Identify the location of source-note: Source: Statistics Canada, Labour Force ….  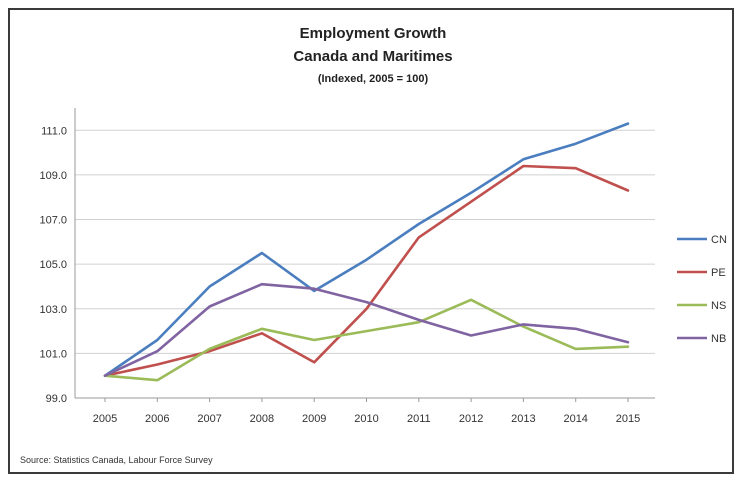
(116, 460).